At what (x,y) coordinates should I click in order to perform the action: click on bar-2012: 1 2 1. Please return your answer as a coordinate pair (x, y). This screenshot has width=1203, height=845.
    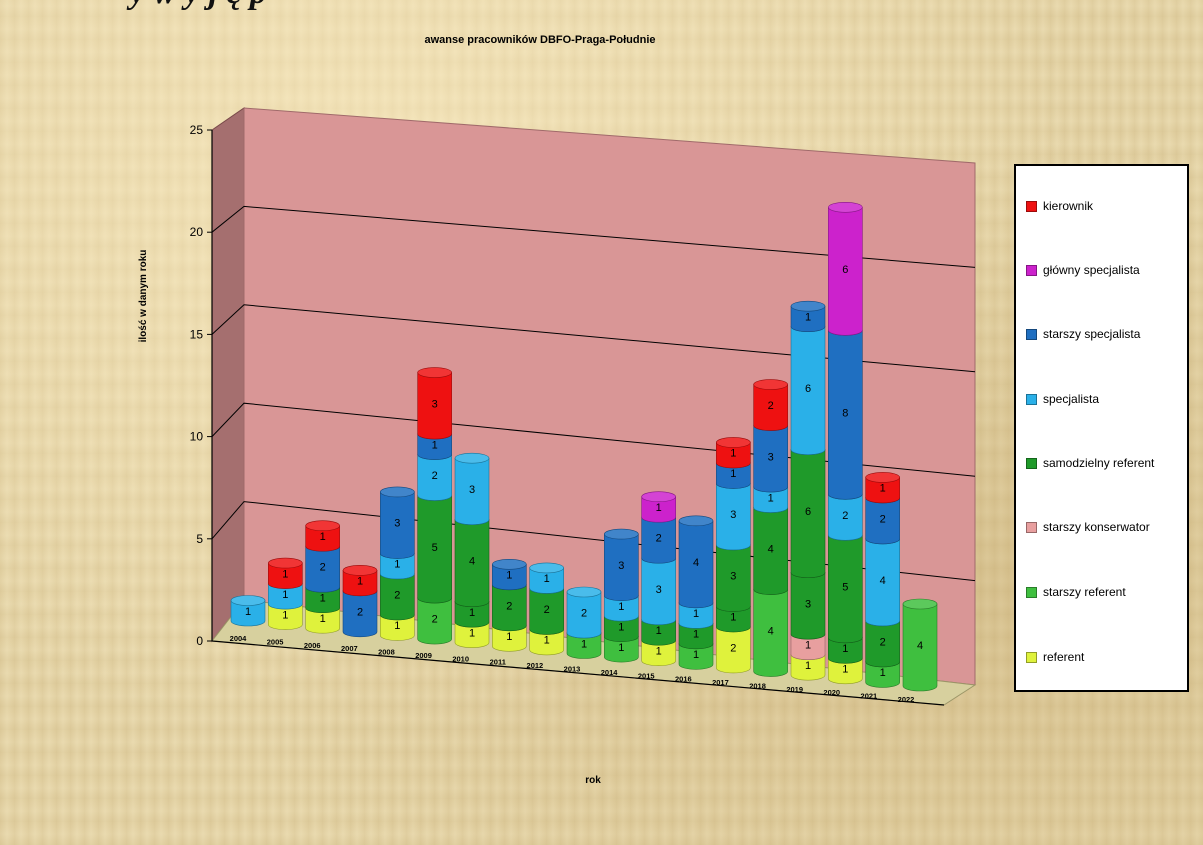
    Looking at the image, I should click on (546, 609).